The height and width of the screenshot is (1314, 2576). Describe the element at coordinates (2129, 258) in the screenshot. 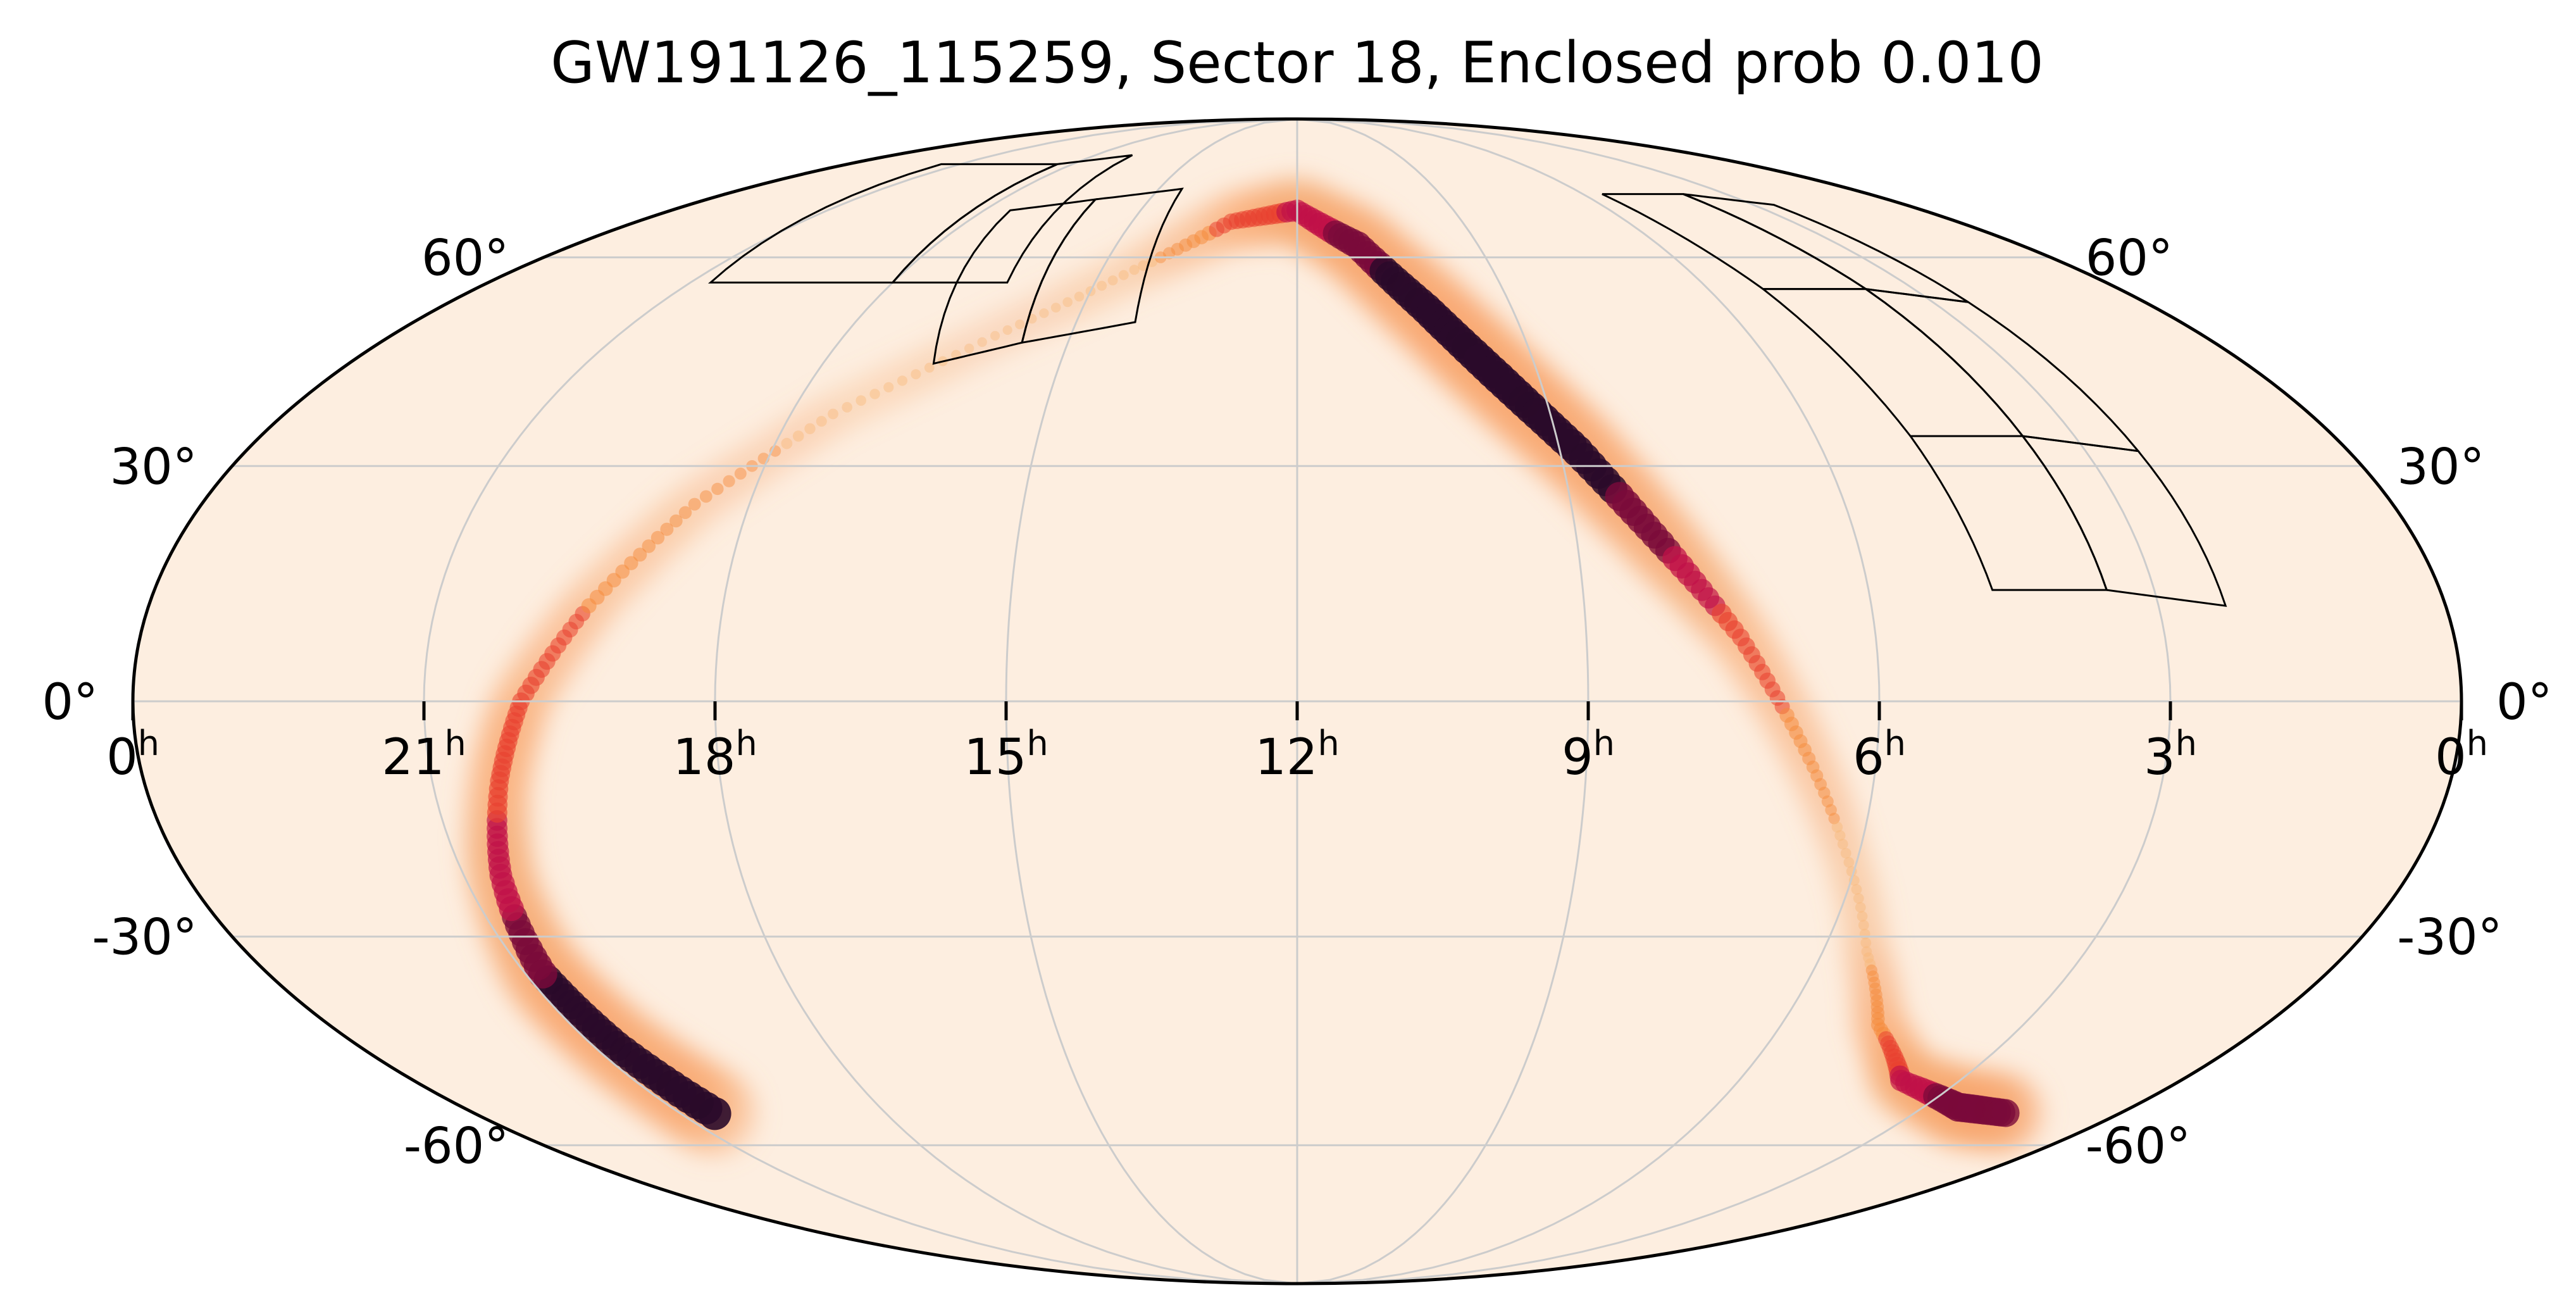

I see `dec-label-right: 60°` at that location.